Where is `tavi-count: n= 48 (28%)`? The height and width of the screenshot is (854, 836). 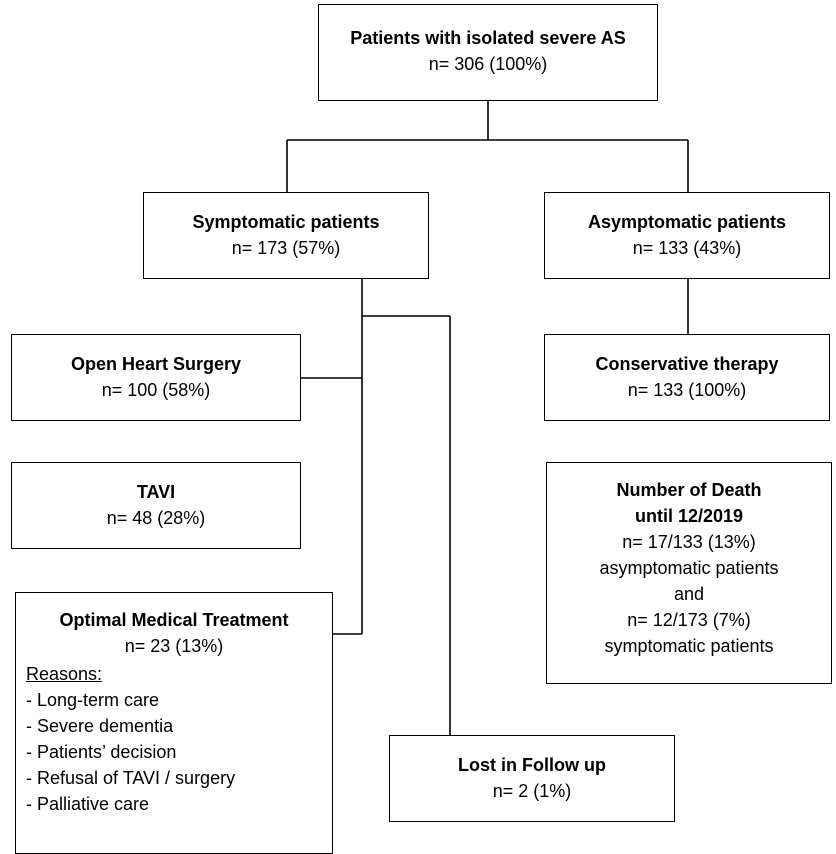 tavi-count: n= 48 (28%) is located at coordinates (156, 518).